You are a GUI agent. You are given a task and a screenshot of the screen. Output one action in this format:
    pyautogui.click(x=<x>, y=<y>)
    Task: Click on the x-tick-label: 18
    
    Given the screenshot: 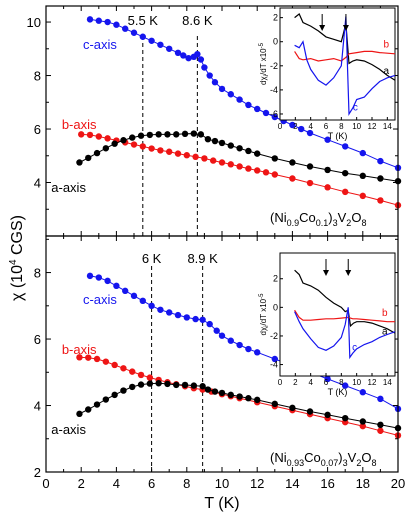 What is the action you would take?
    pyautogui.click(x=363, y=483)
    